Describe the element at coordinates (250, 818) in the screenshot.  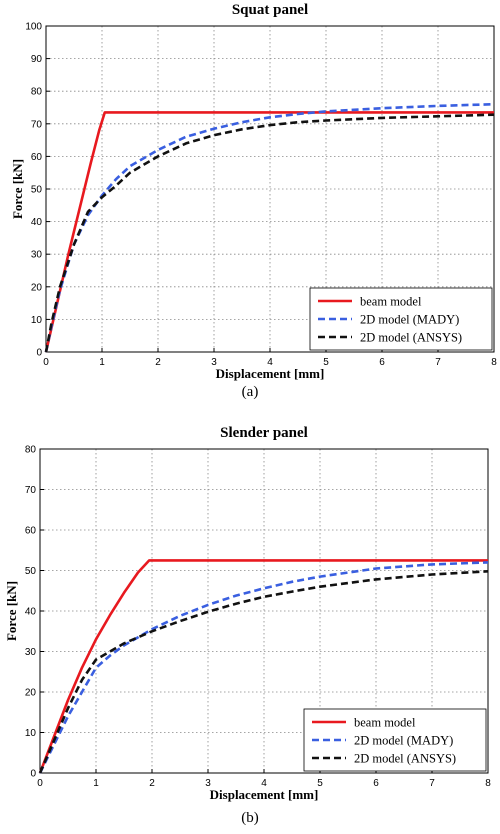
I see `figure-caption-b: (b)` at that location.